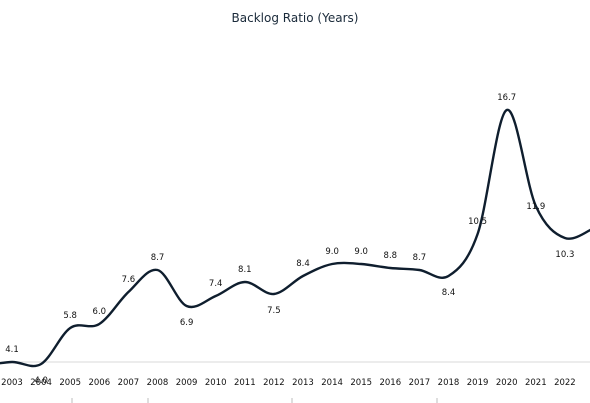  Describe the element at coordinates (477, 222) in the screenshot. I see `data-label: 10.5` at that location.